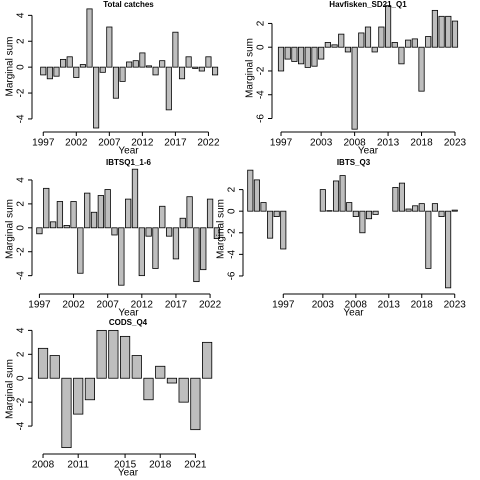  Describe the element at coordinates (21, 251) in the screenshot. I see `y-tick-label: -2` at that location.